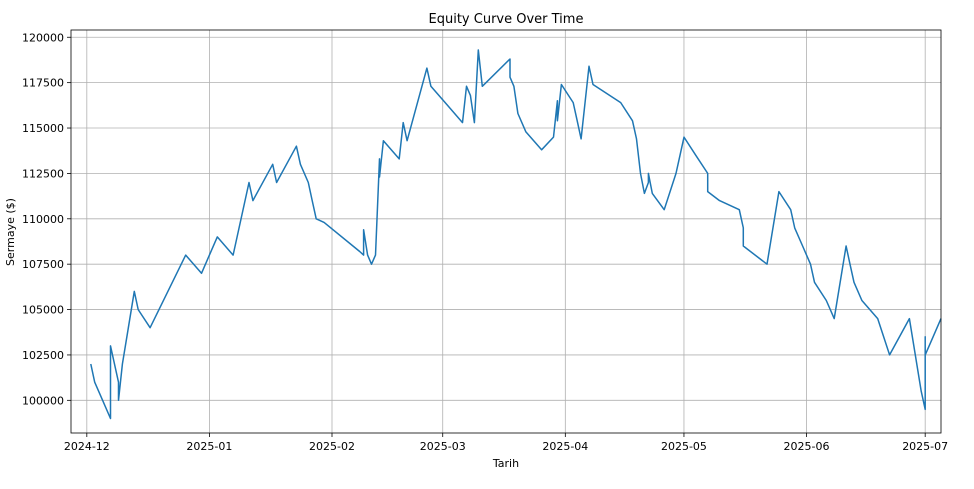 The image size is (974, 489). I want to click on y-tick-label: 120000, so click(43, 37).